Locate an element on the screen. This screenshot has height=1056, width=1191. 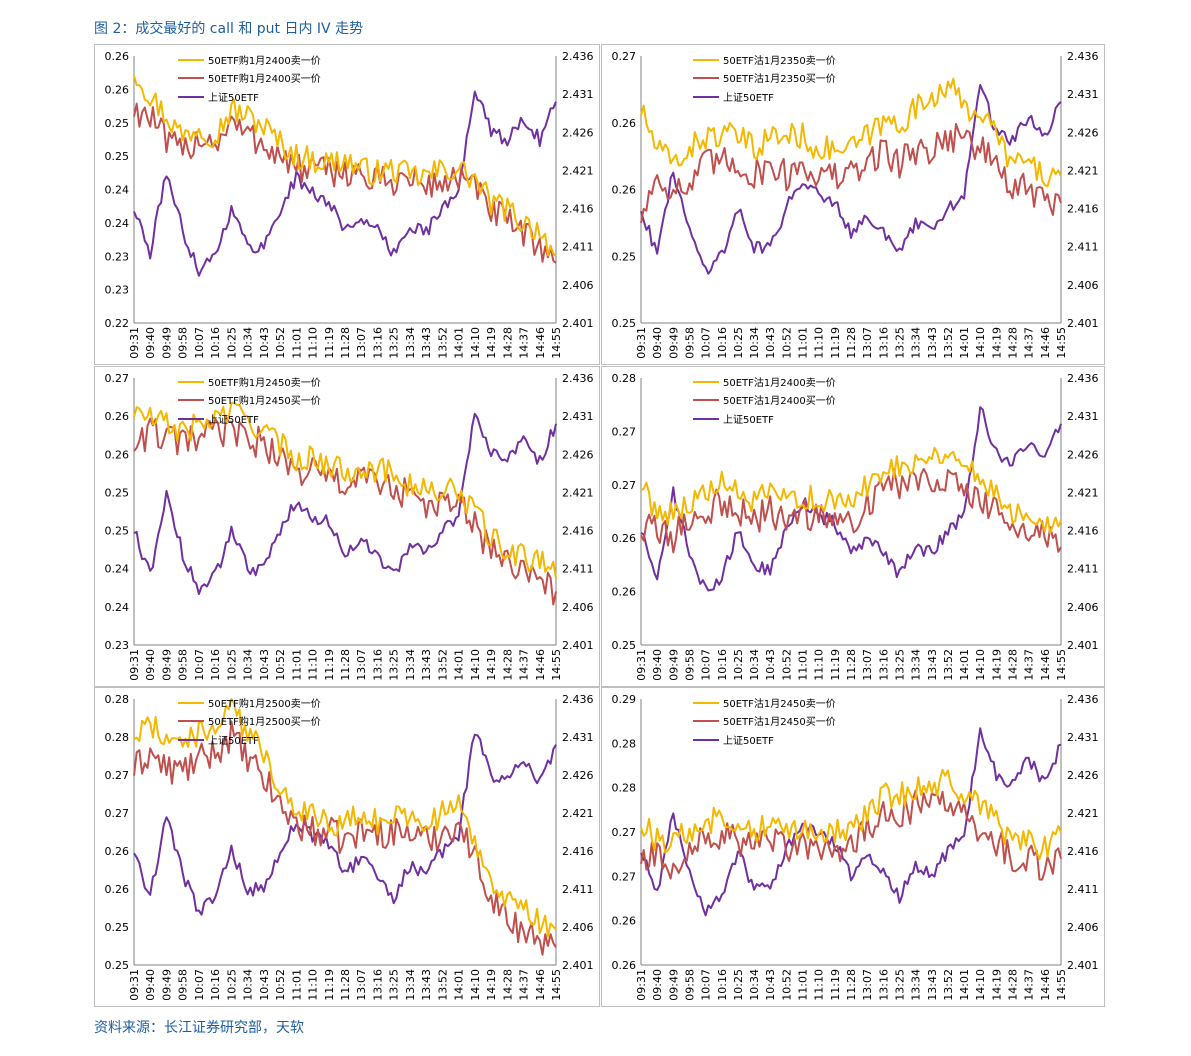
figure-source: 资料来源：长江证券研究部，天软 is located at coordinates (199, 1028).